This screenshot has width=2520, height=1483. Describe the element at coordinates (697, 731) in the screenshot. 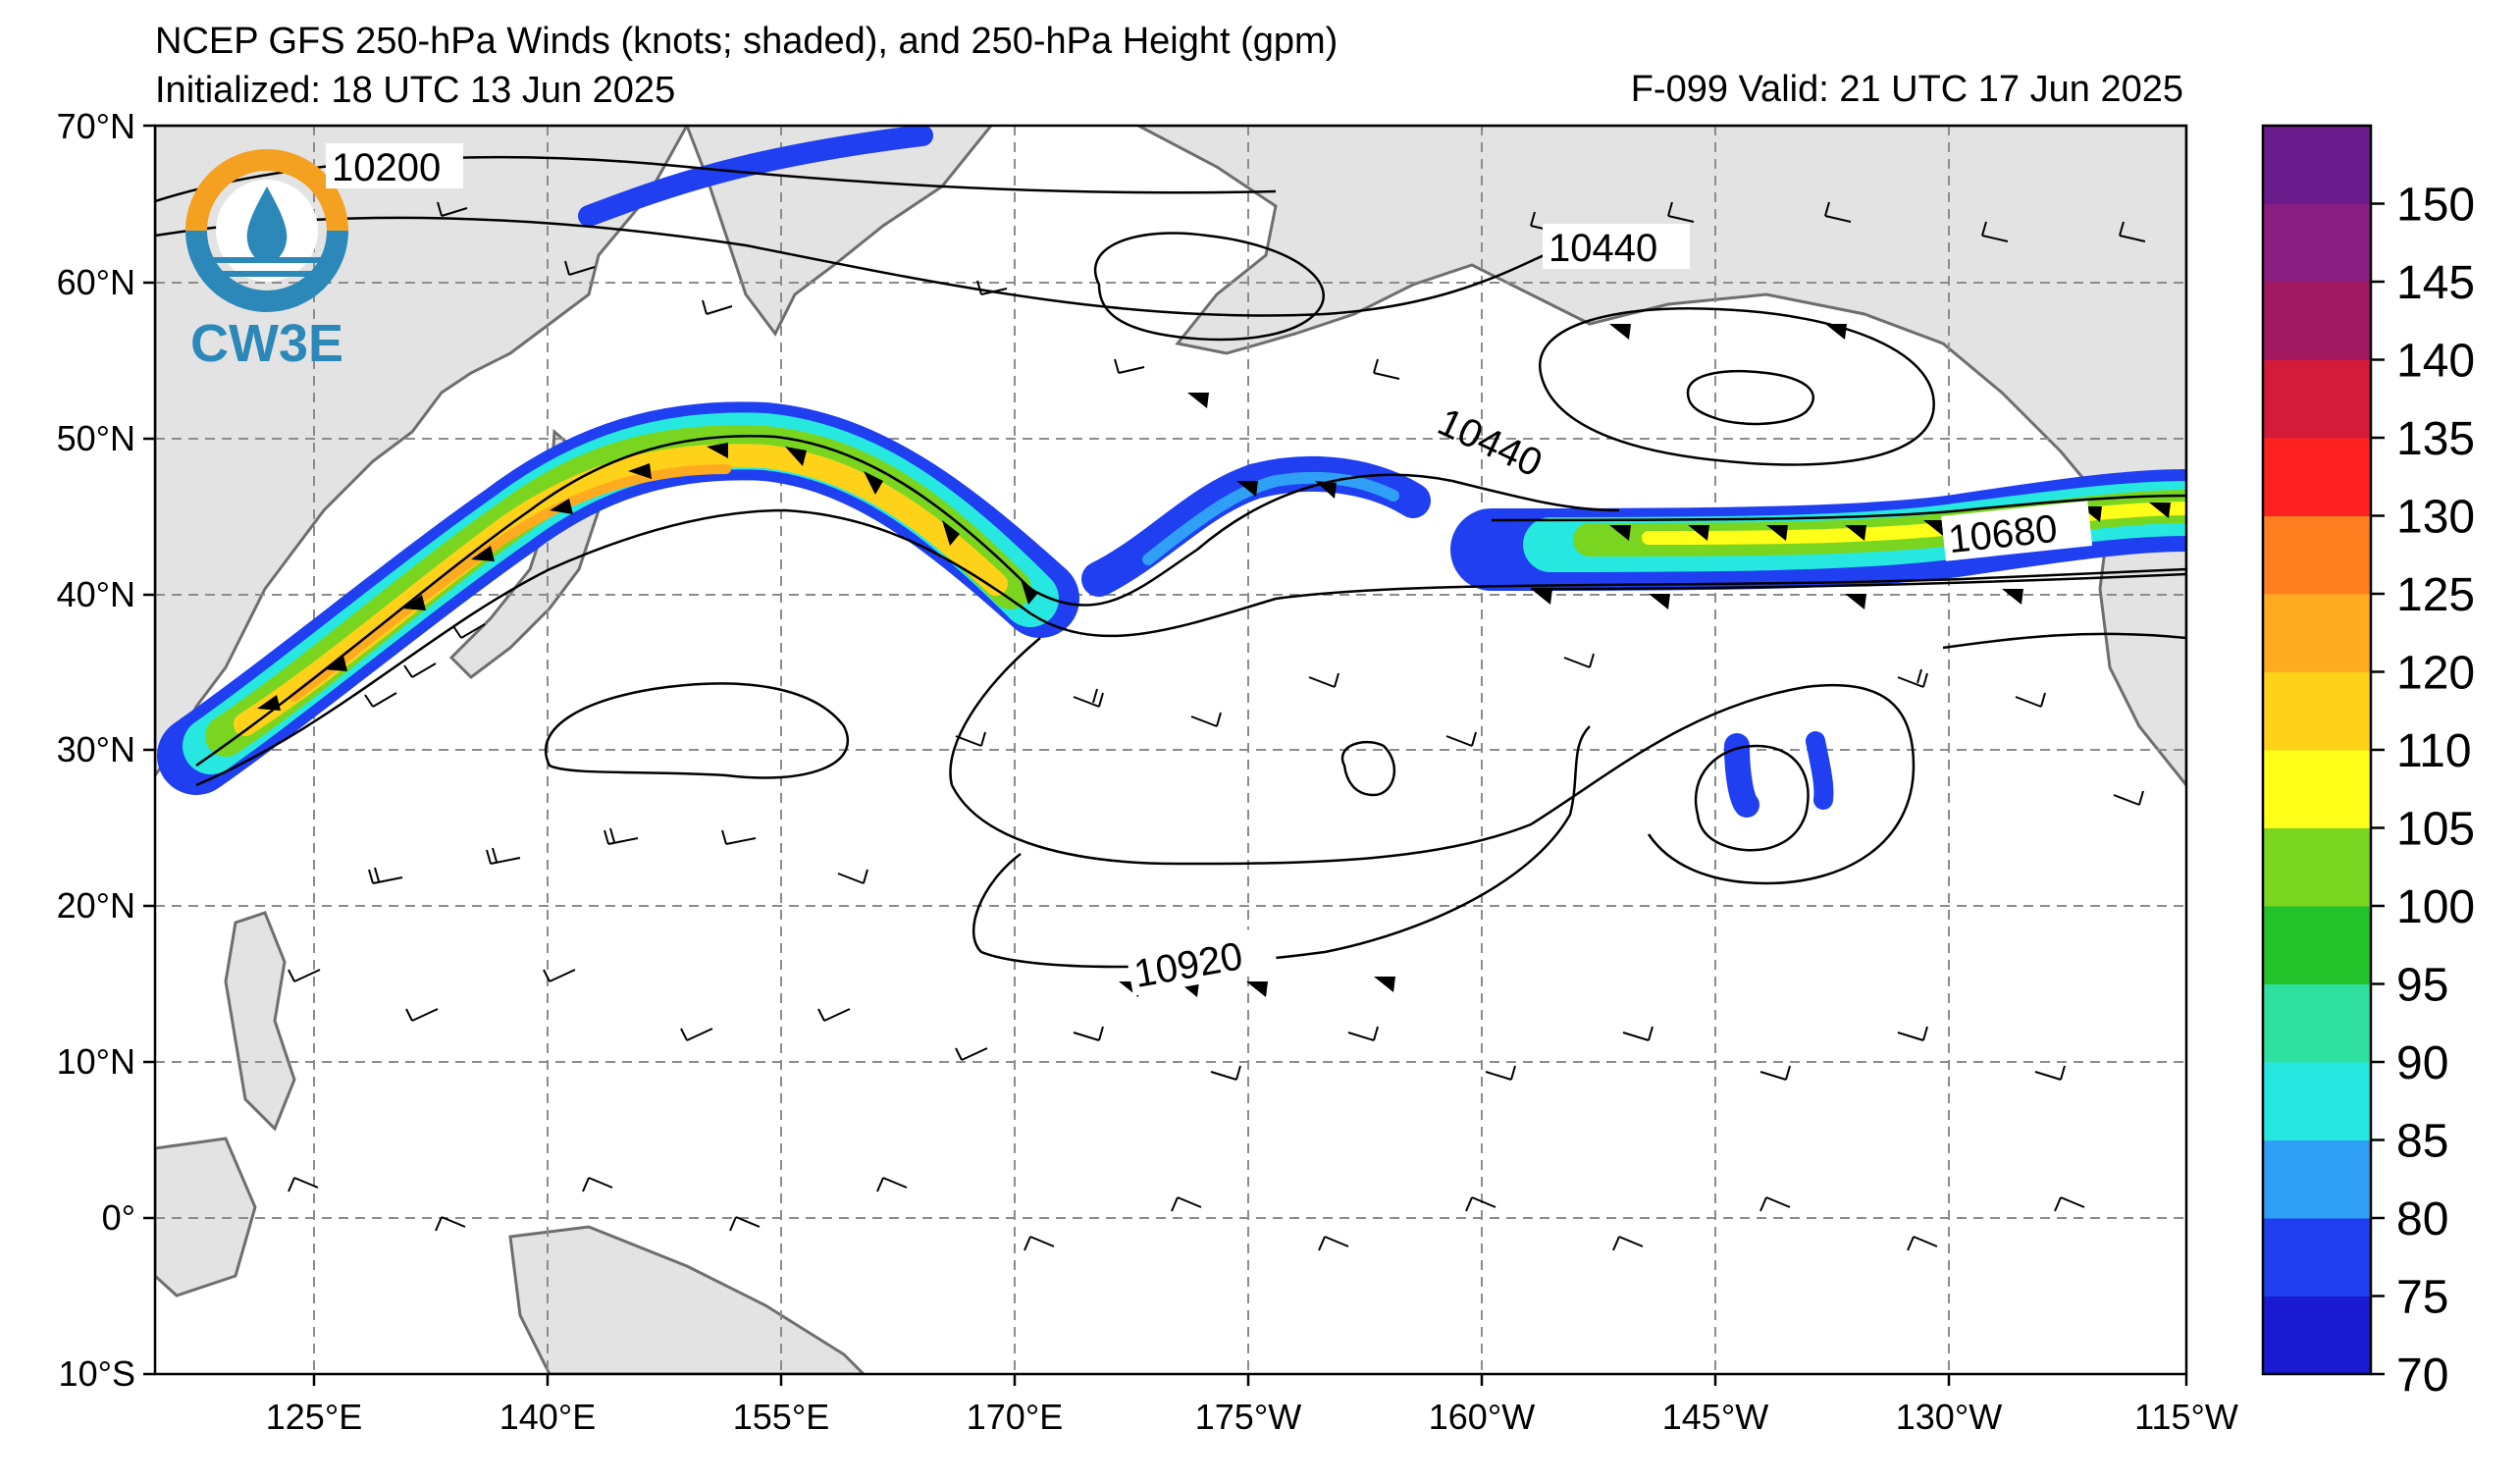

I see `contour-low-south-west` at that location.